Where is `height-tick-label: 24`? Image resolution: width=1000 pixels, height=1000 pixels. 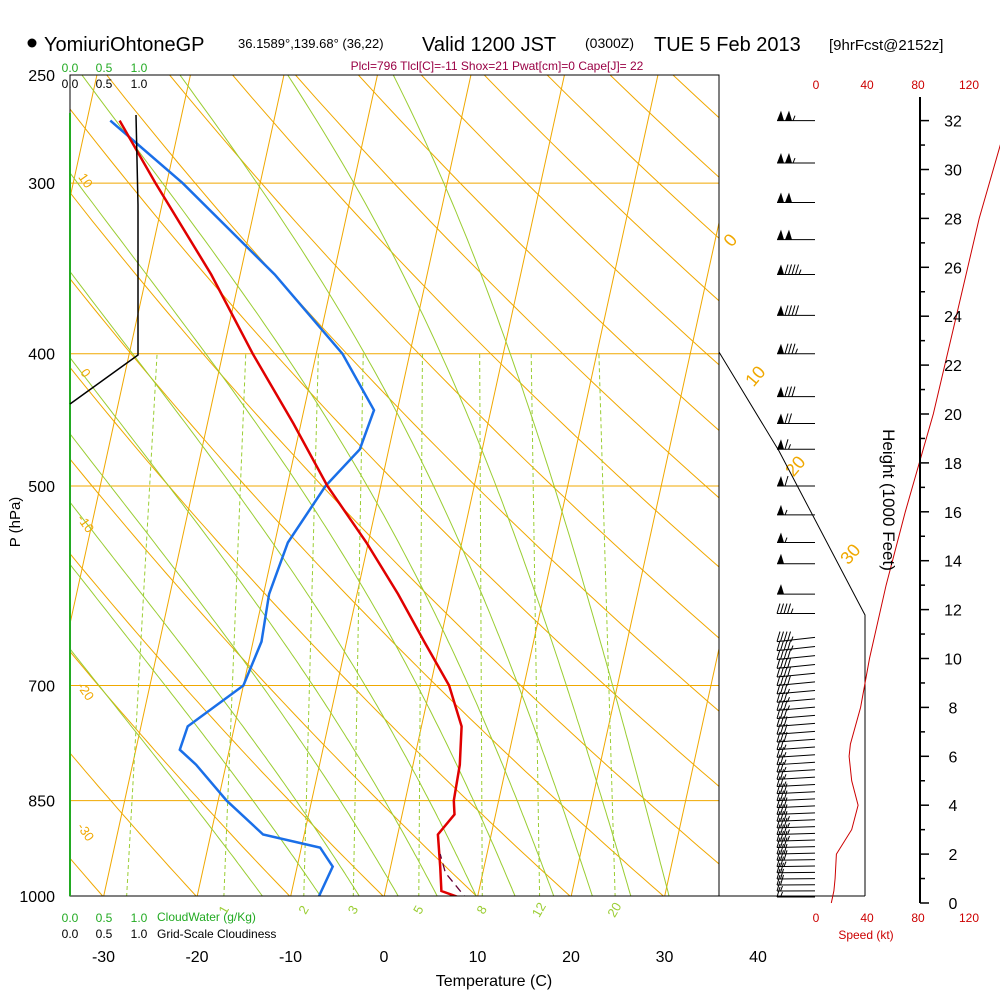
height-tick-label: 24 is located at coordinates (953, 317).